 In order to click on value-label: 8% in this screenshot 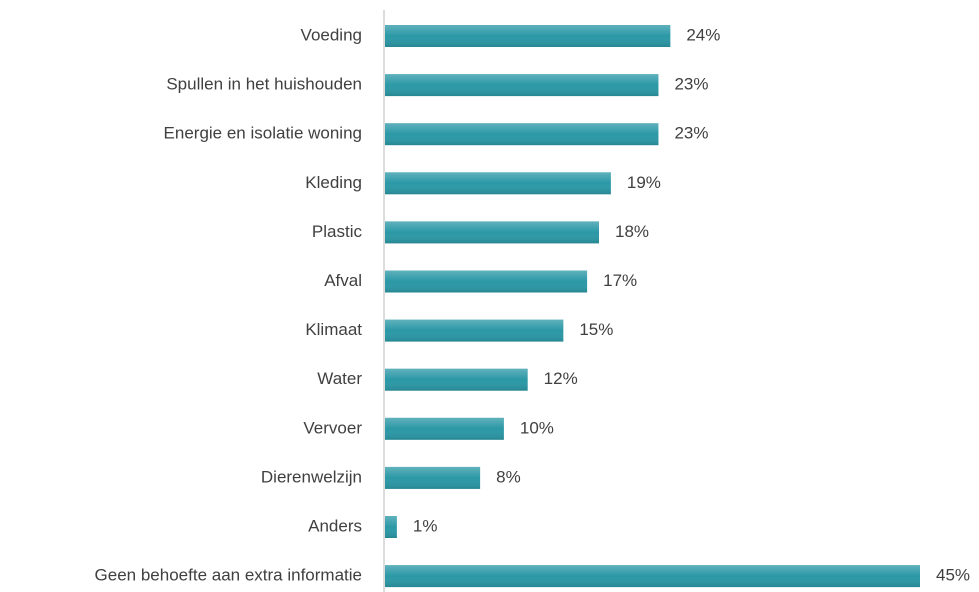, I will do `click(508, 476)`.